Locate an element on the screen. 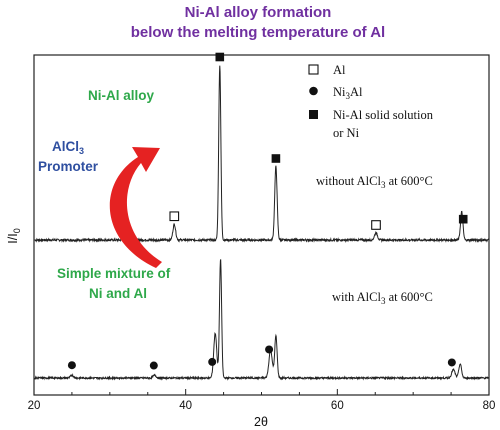 The image size is (500, 430). legend-label-solid-solution: Ni-Al solid solution is located at coordinates (383, 115).